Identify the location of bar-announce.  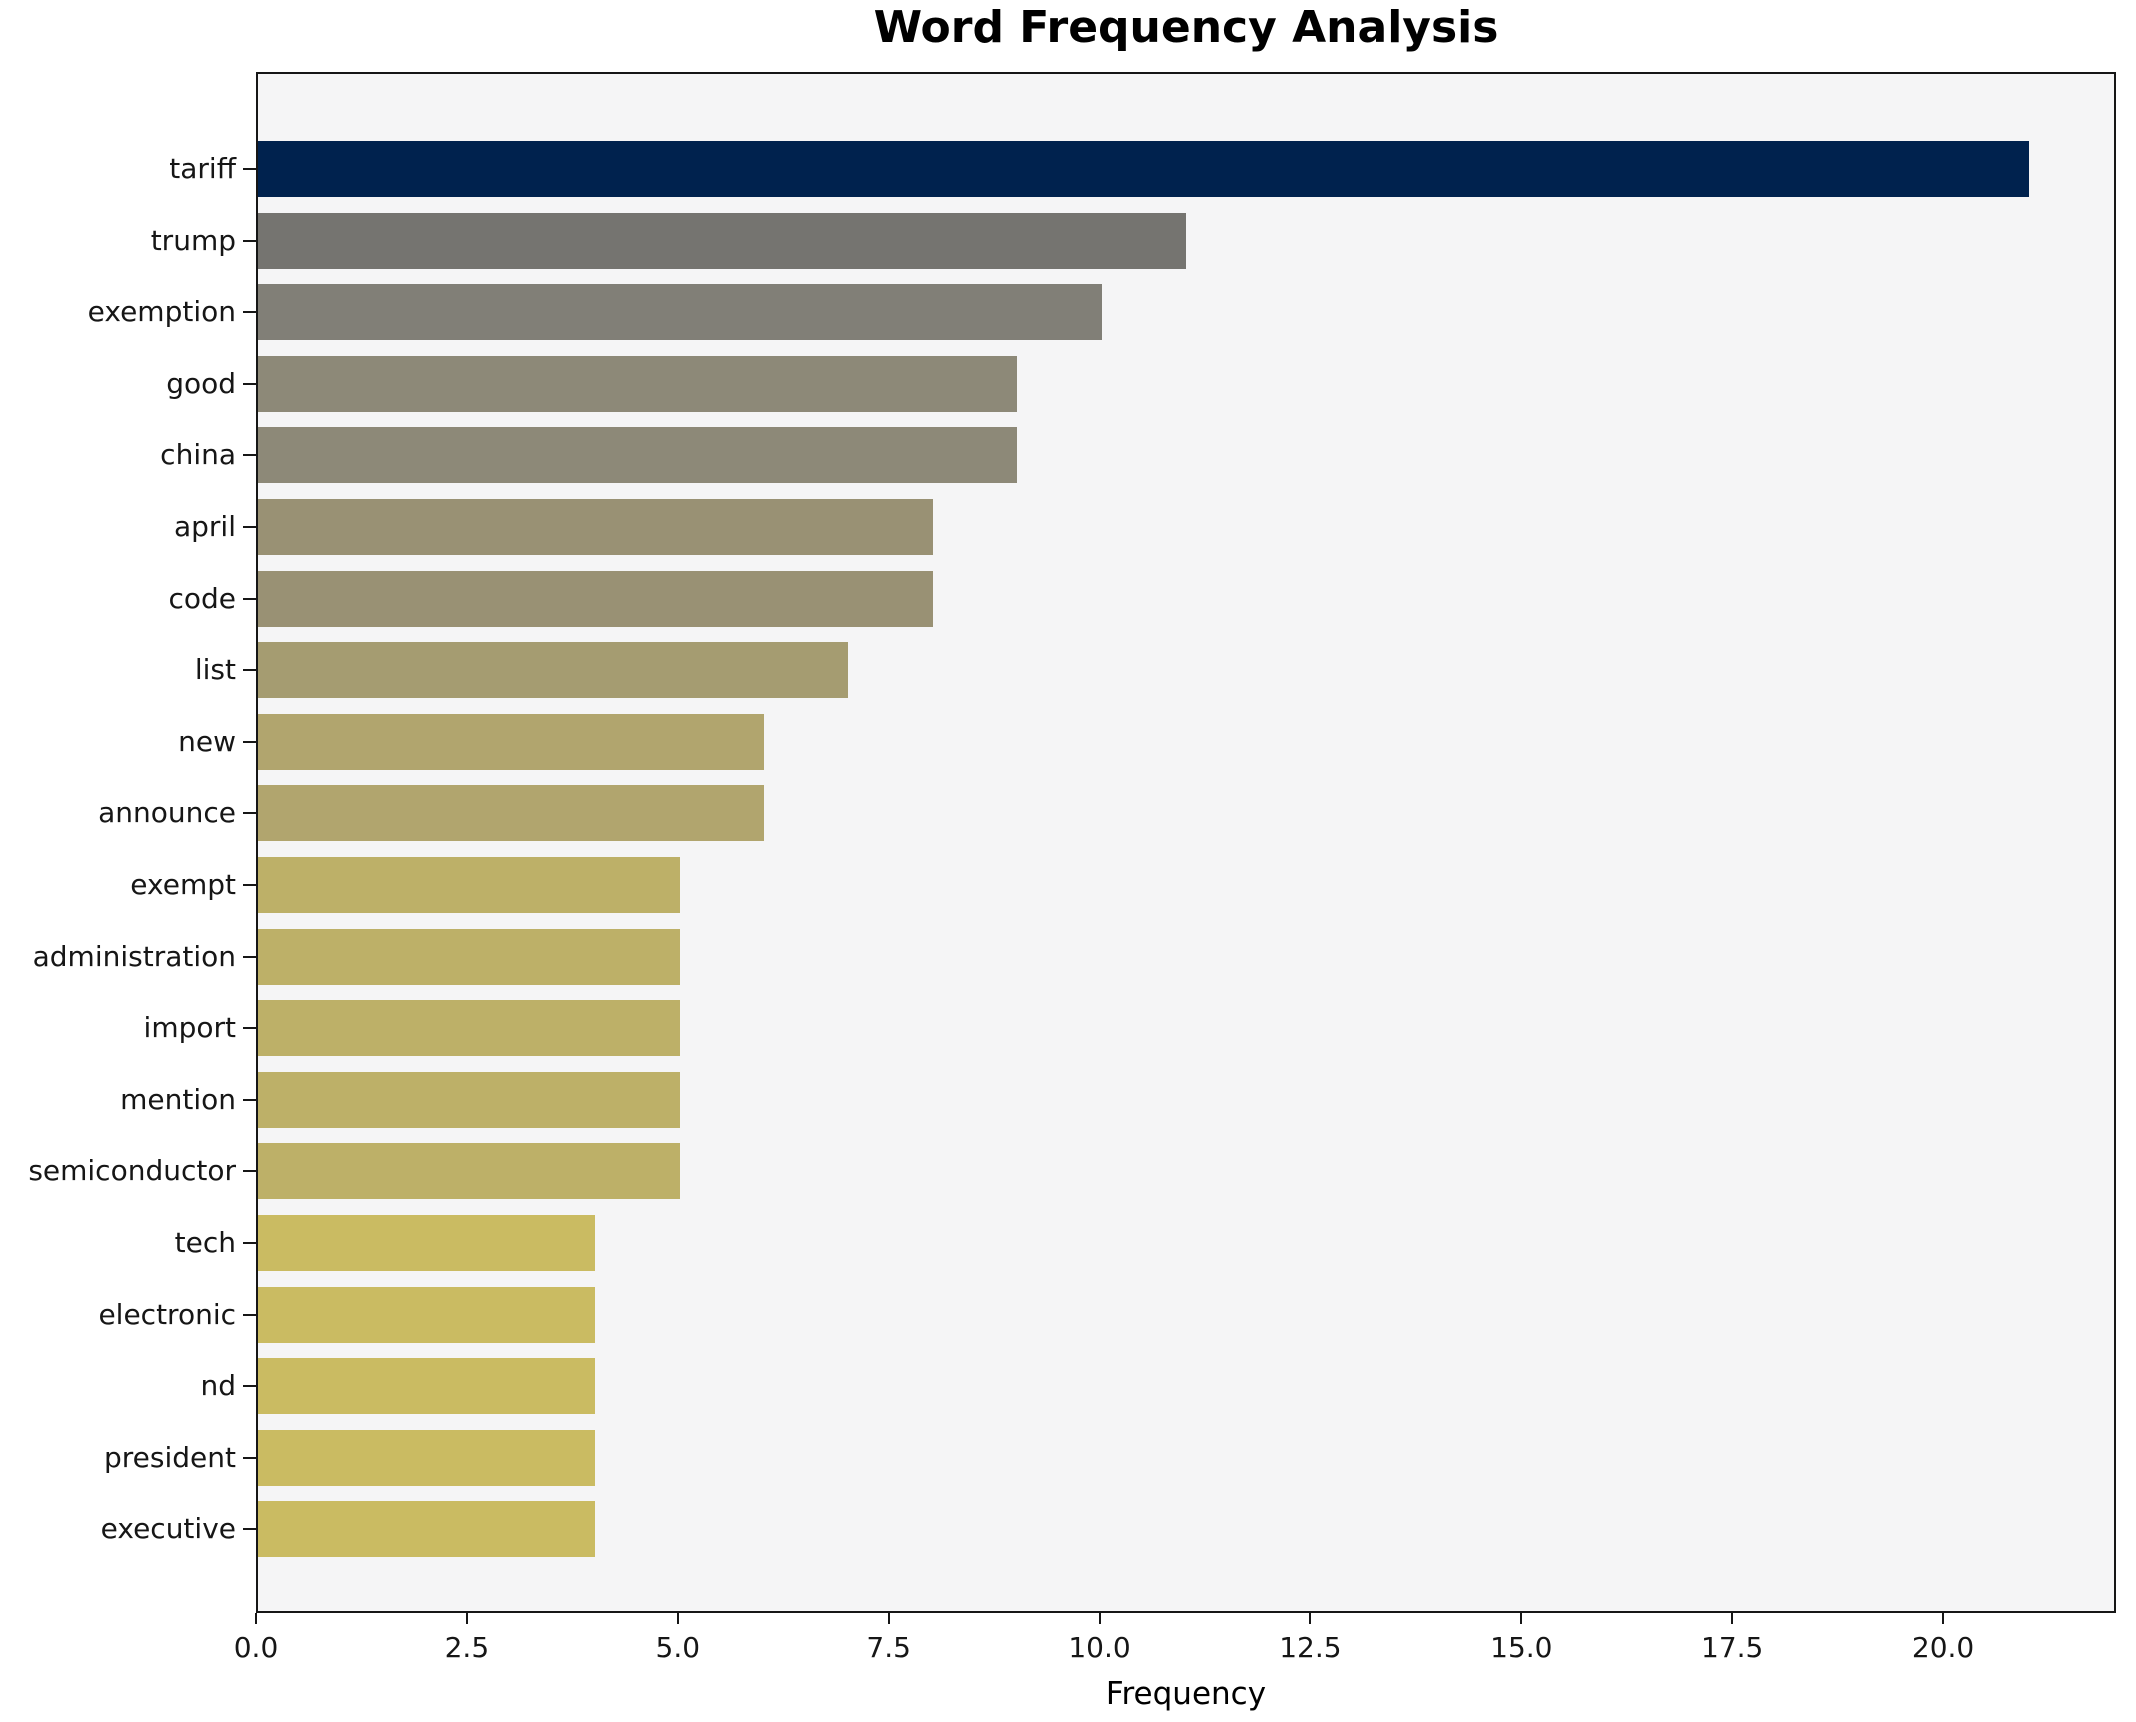
(511, 813).